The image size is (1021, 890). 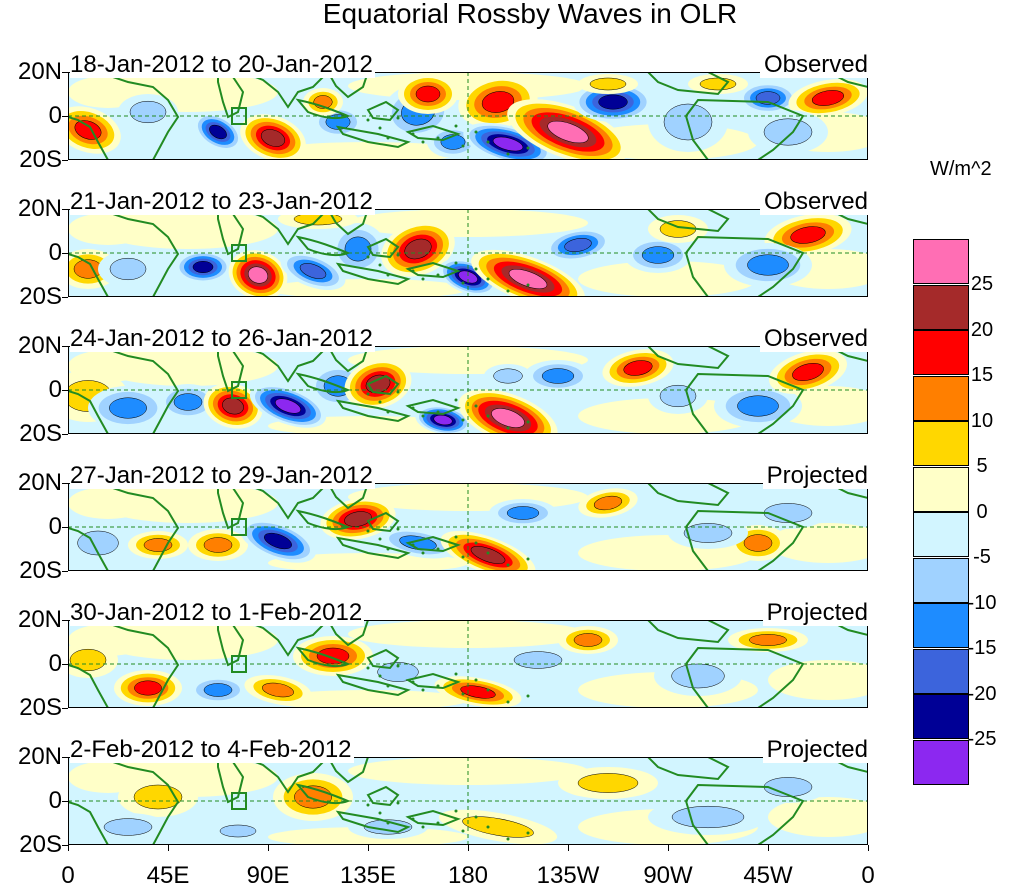 I want to click on panel-status: Projected, so click(x=816, y=476).